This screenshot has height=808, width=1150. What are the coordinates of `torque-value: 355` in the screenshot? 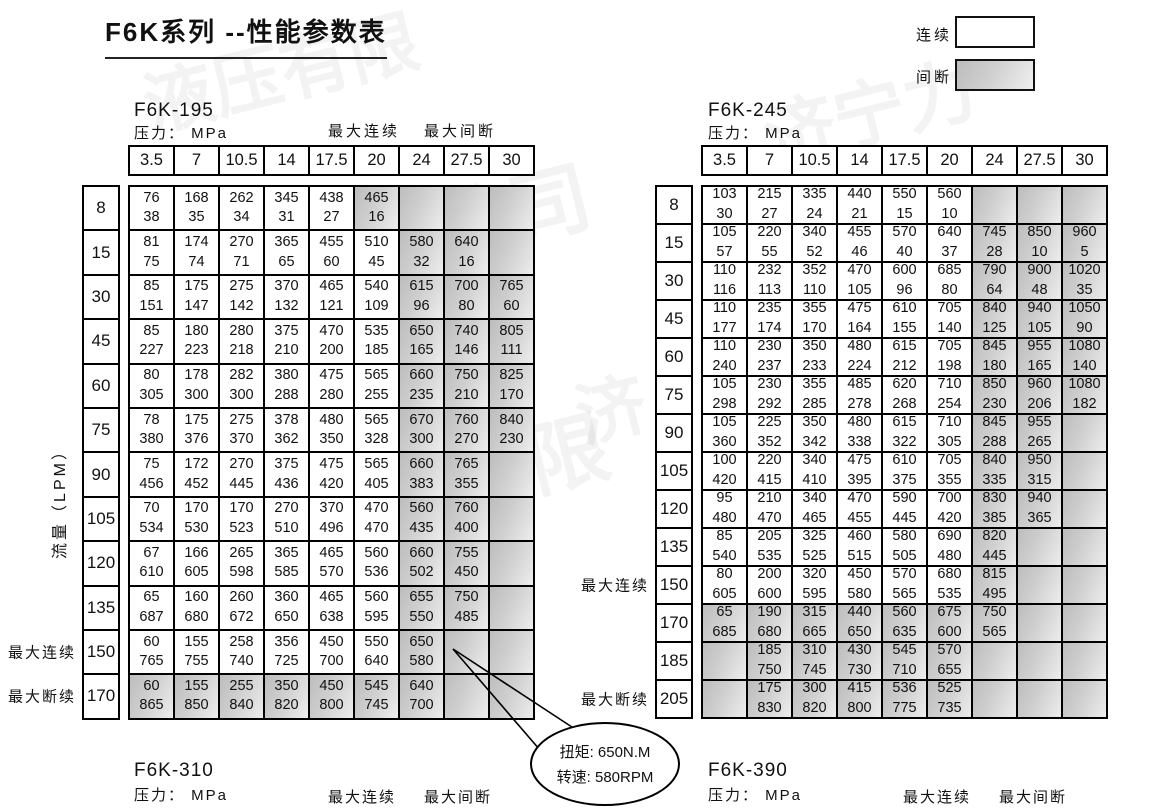 It's located at (814, 308).